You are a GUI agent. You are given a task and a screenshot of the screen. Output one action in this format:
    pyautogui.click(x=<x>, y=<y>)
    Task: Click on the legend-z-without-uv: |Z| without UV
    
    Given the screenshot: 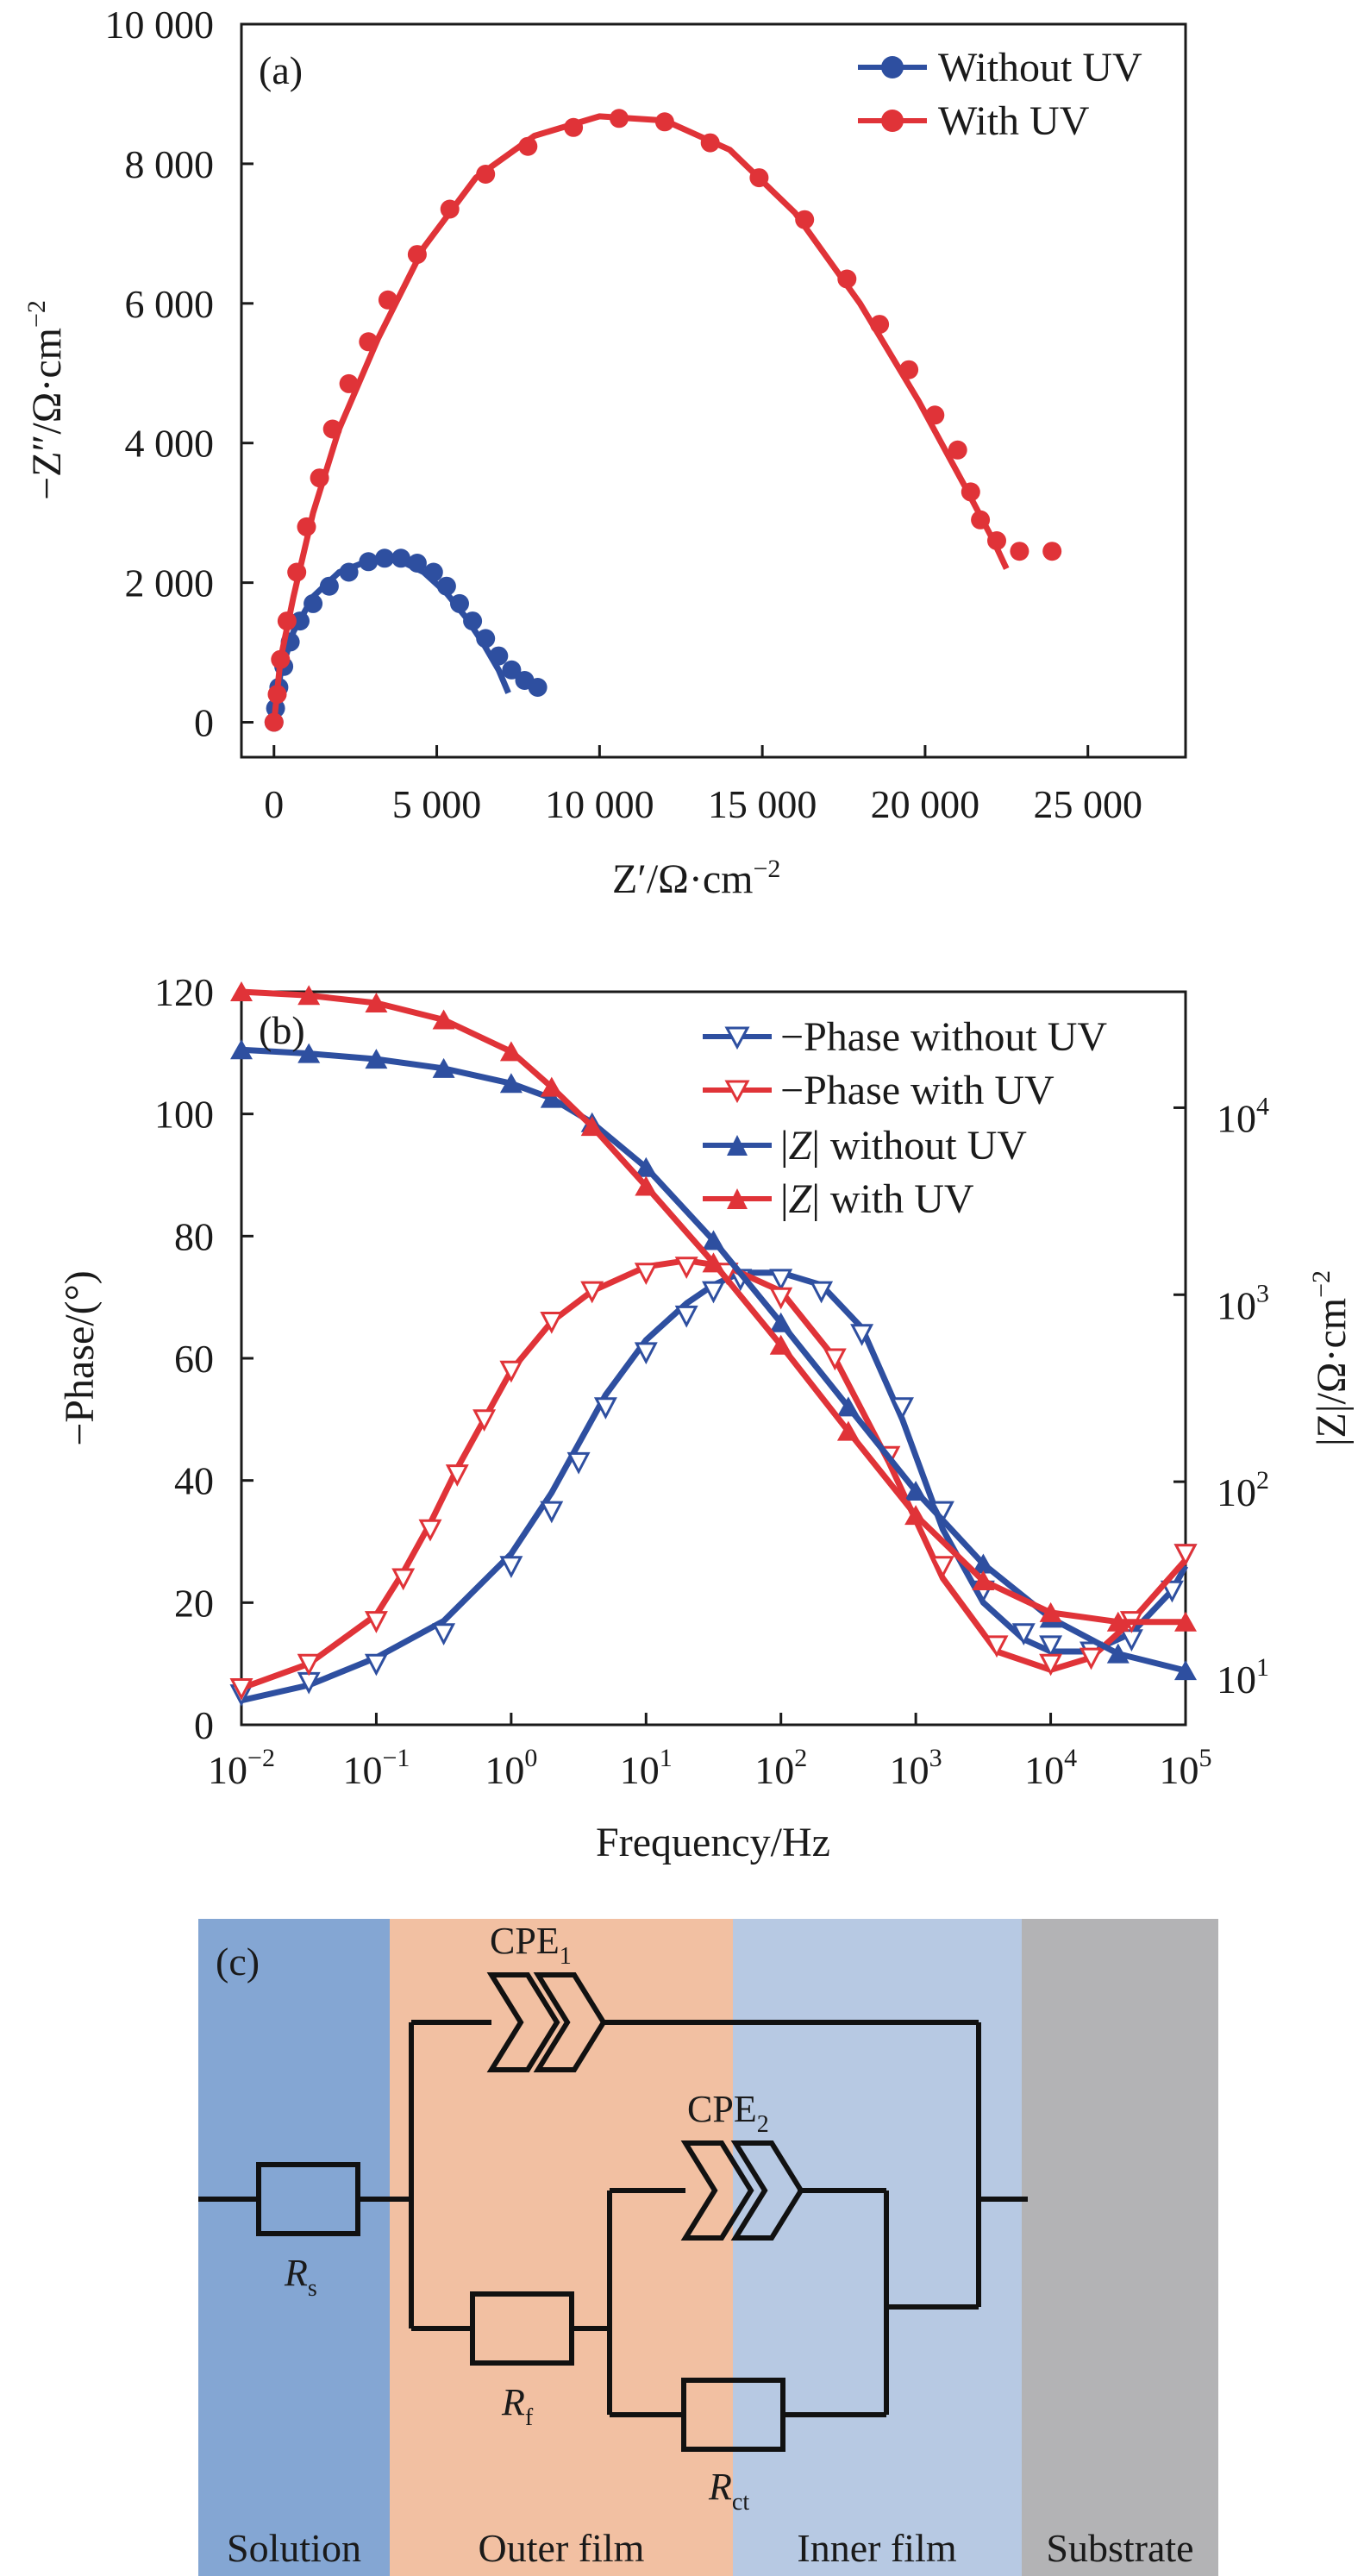 What is the action you would take?
    pyautogui.click(x=903, y=1146)
    